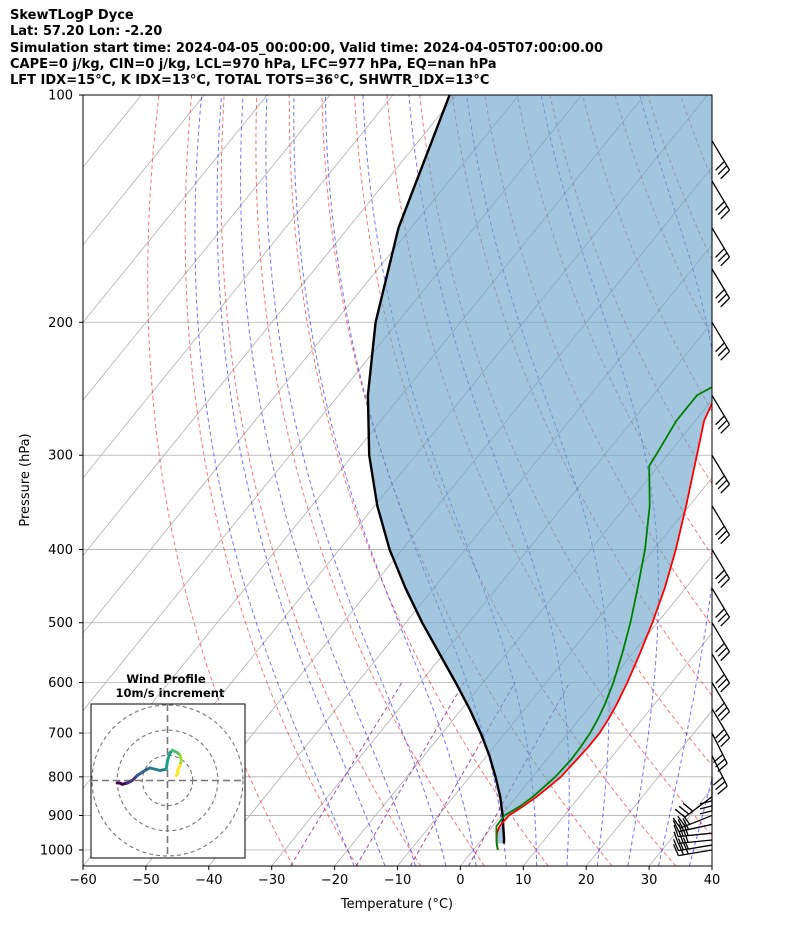  What do you see at coordinates (208, 880) in the screenshot?
I see `x-tick-label: −40` at bounding box center [208, 880].